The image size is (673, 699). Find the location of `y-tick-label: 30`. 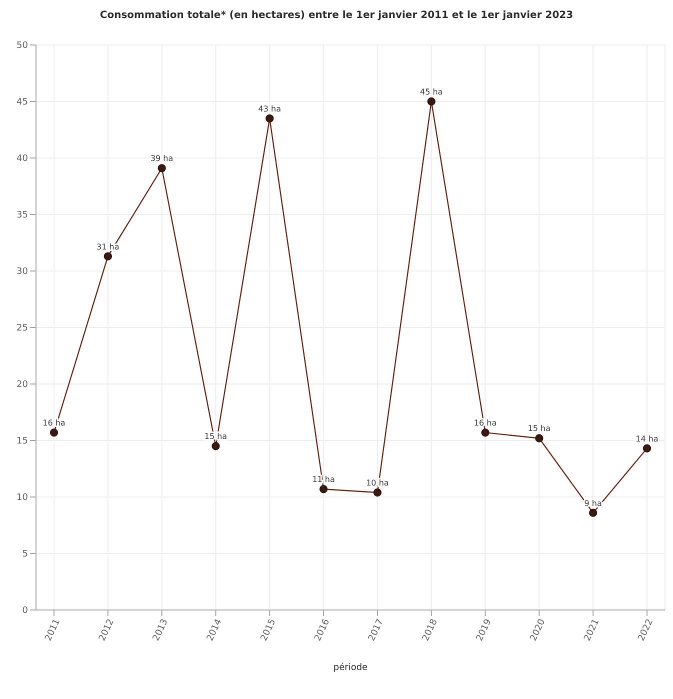

y-tick-label: 30 is located at coordinates (22, 272).